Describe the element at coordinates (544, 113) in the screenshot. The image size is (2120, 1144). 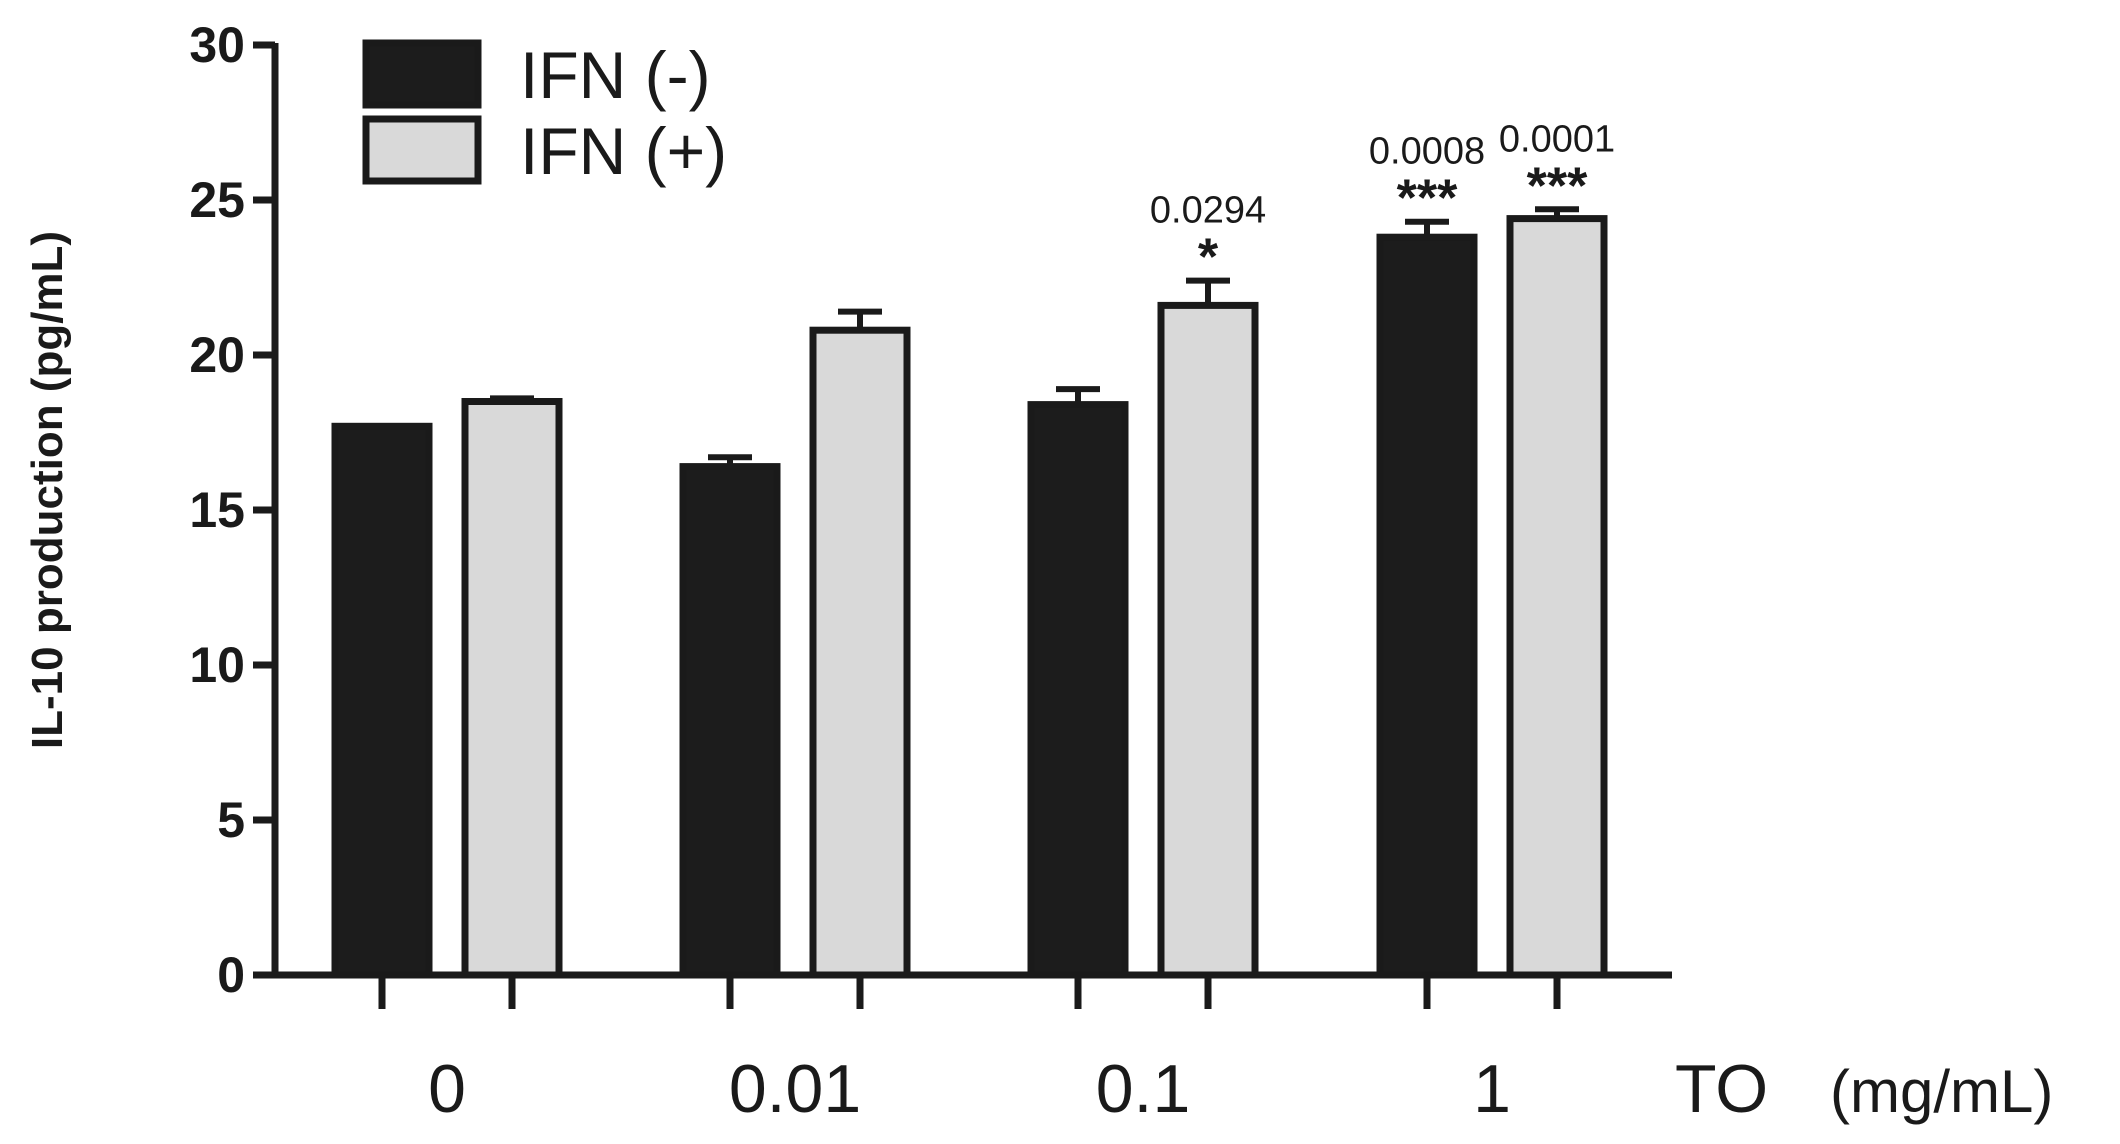
I see `legend: IFN (-)IFN (+)` at that location.